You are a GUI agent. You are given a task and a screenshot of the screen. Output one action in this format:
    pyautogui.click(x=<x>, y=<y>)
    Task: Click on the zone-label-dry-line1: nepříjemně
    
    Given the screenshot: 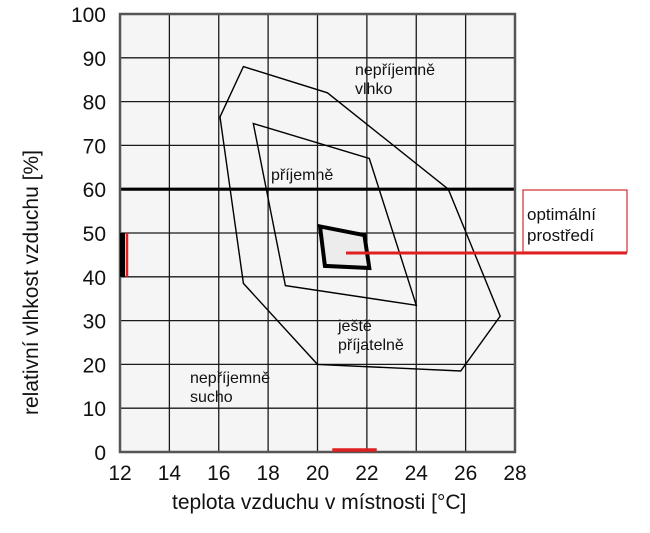 What is the action you would take?
    pyautogui.click(x=230, y=378)
    